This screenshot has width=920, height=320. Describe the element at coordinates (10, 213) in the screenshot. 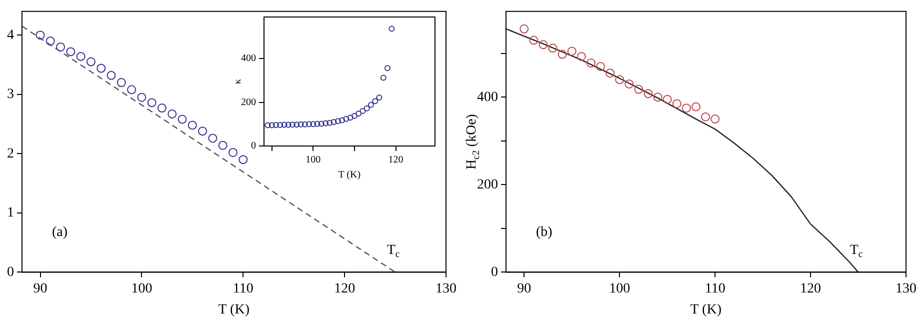

I see `y-tick-label: 1` at that location.